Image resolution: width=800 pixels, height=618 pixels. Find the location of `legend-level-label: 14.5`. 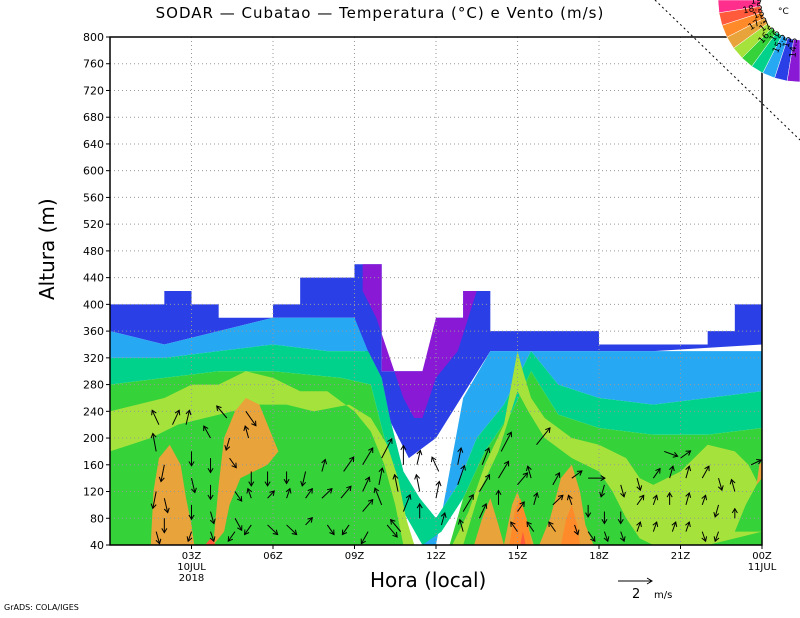

legend-level-label: 14.5 is located at coordinates (794, 47).